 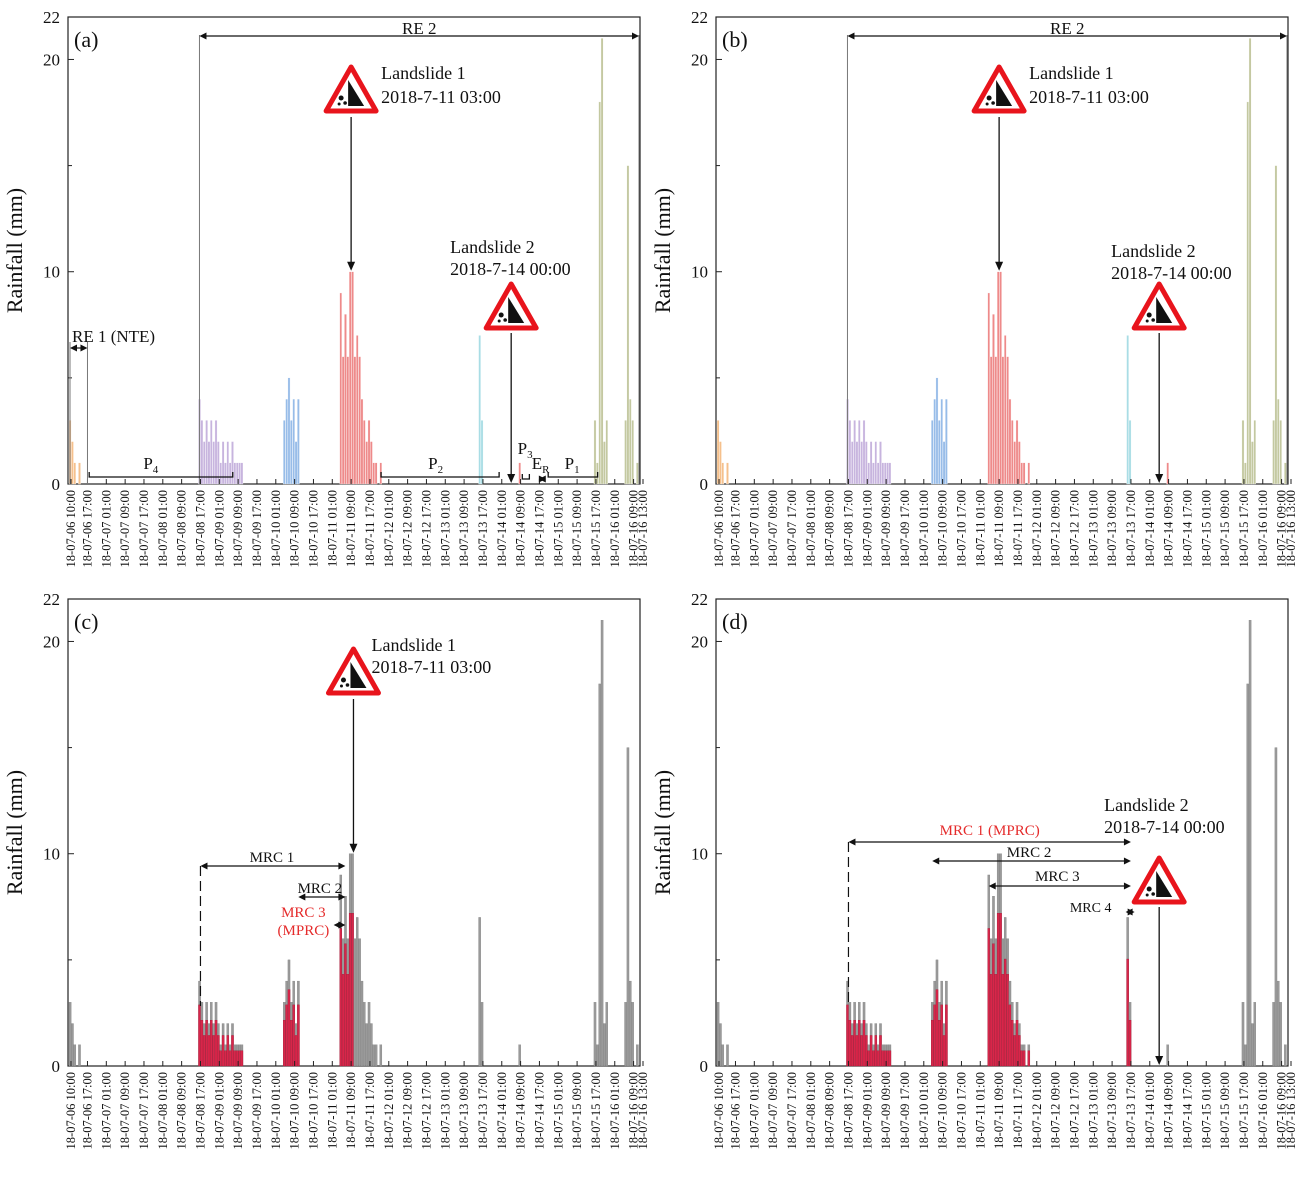 I want to click on x-tick-label: 18-07-08 01:00, so click(x=163, y=1110).